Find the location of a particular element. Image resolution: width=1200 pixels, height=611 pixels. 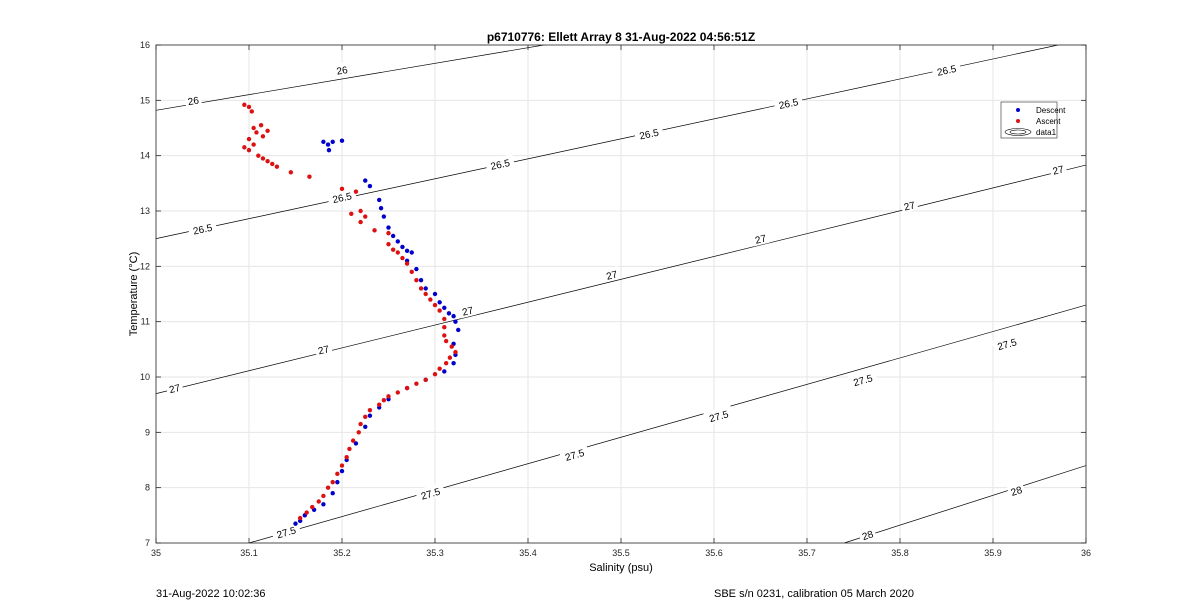

legend-marker-ascent is located at coordinates (1018, 121).